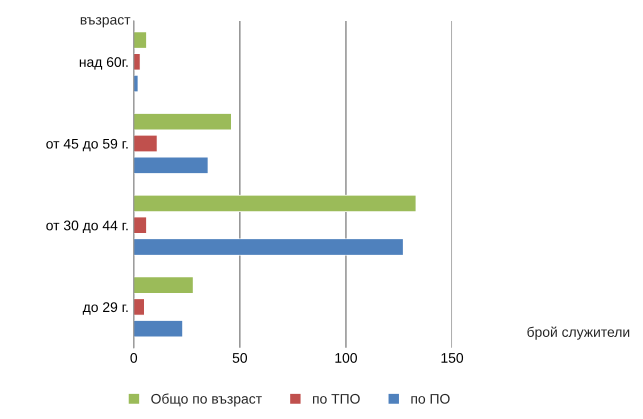 Image resolution: width=643 pixels, height=419 pixels. I want to click on legend-label: по ТПО, so click(336, 399).